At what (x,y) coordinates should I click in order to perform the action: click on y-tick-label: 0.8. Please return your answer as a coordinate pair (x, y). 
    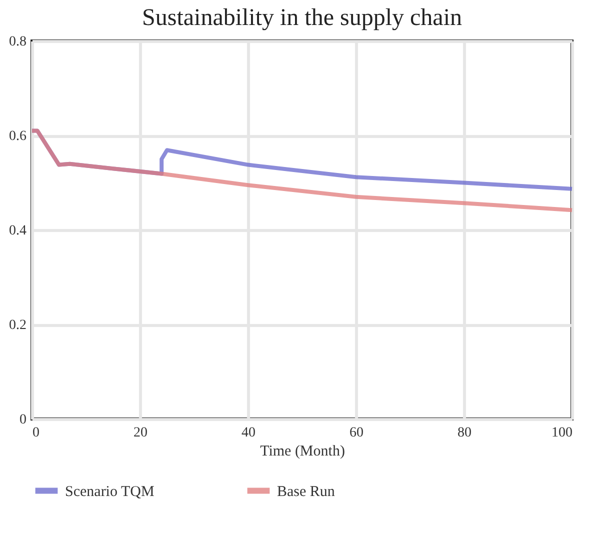
    Looking at the image, I should click on (17, 42).